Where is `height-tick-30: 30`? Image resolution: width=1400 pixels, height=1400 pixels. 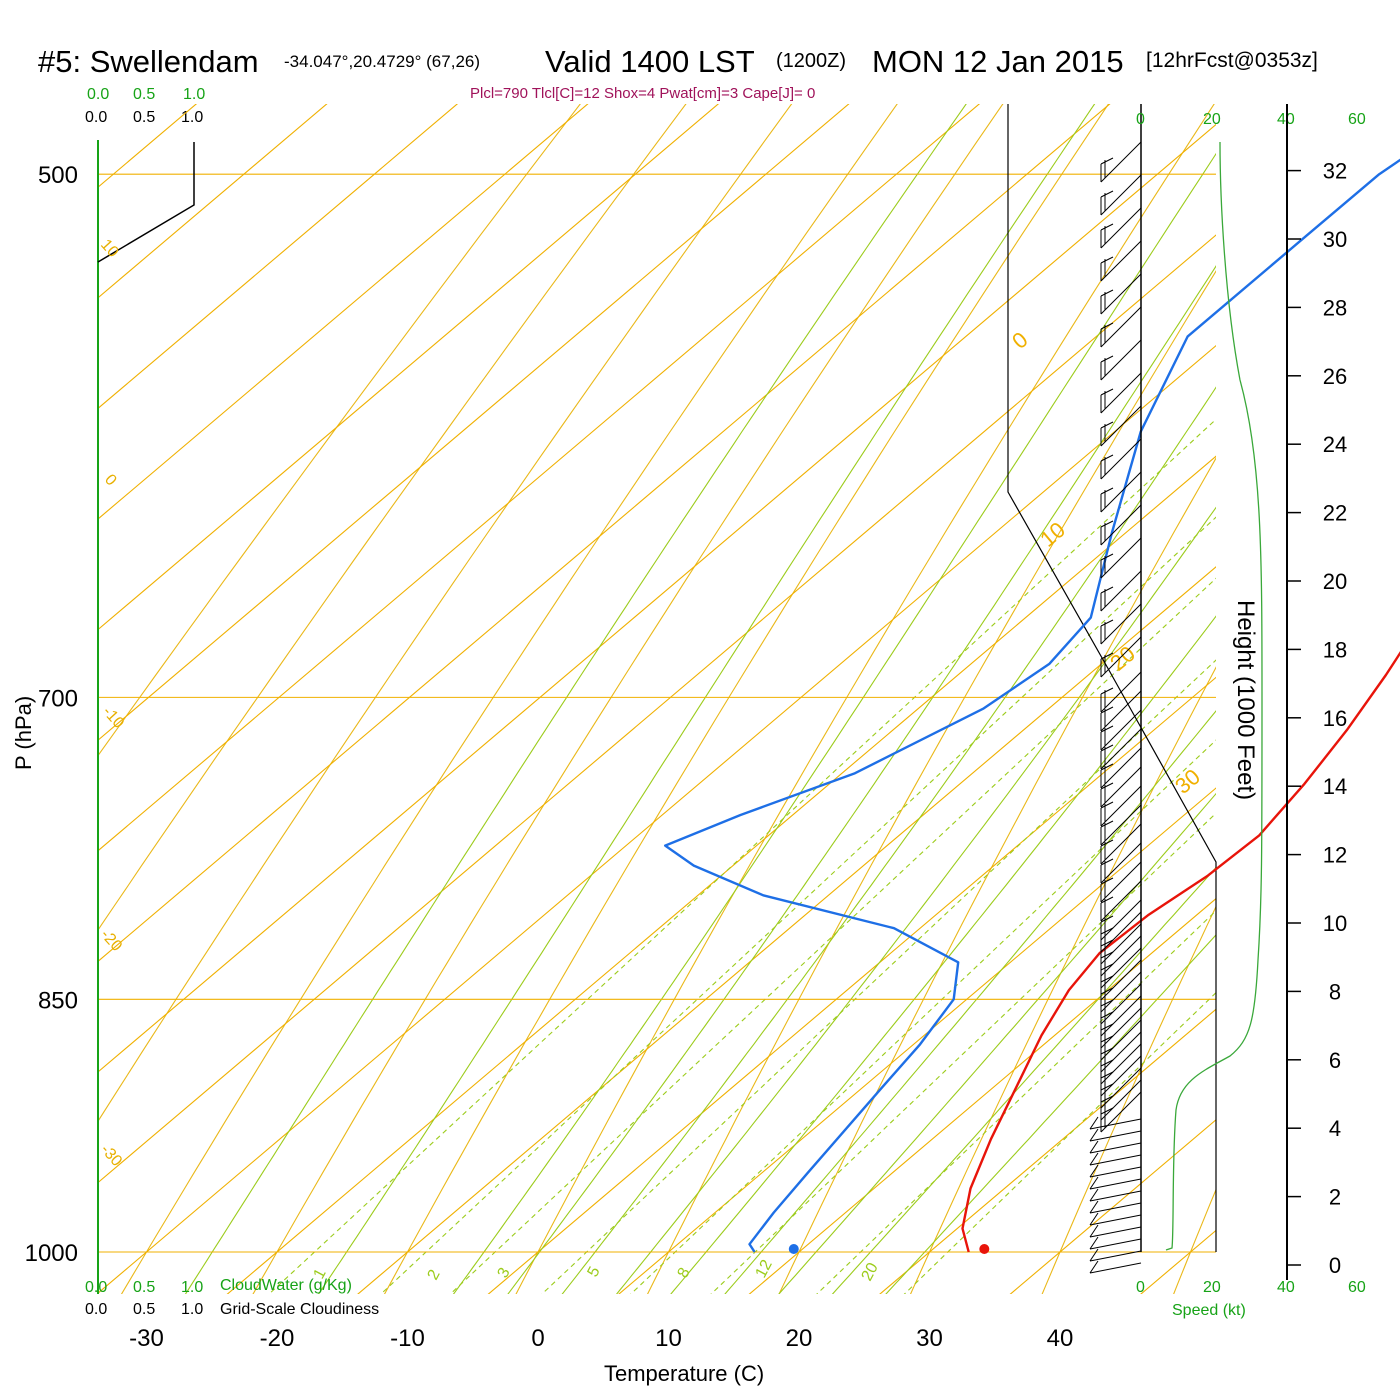 height-tick-30: 30 is located at coordinates (1335, 239).